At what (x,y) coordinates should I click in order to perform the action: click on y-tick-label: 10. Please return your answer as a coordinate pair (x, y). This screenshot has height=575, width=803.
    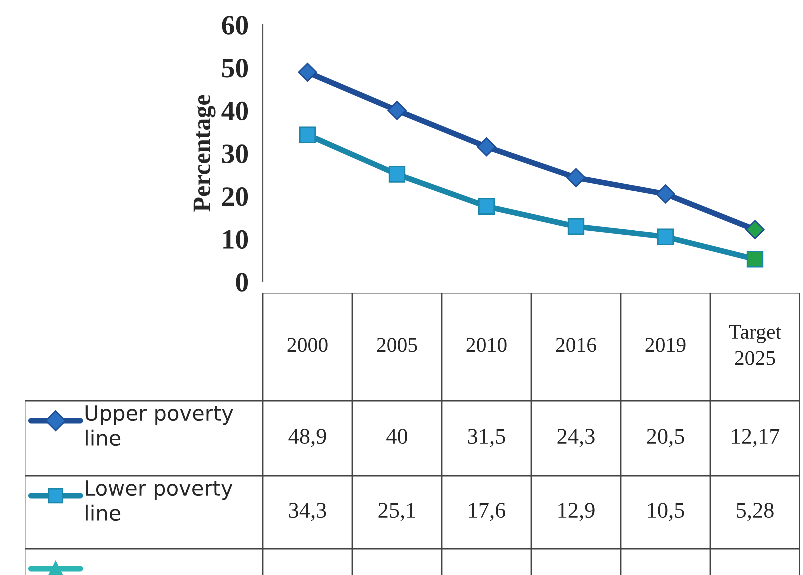
    Looking at the image, I should click on (236, 240).